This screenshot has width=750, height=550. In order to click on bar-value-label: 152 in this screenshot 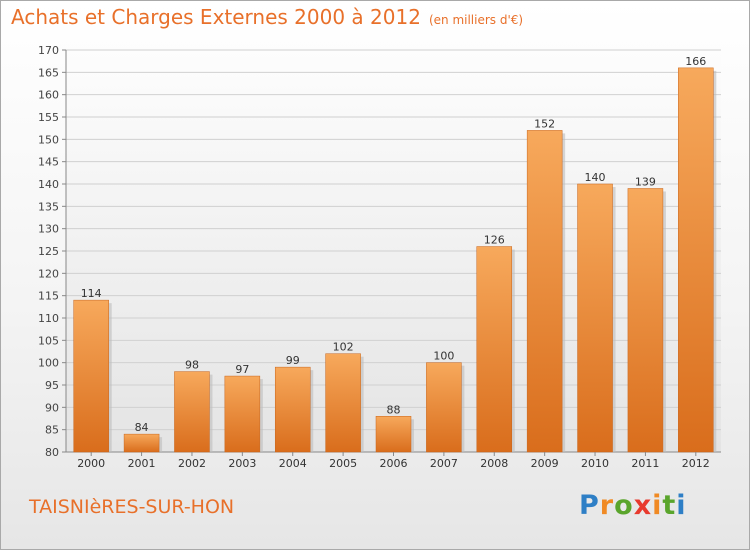, I will do `click(544, 123)`.